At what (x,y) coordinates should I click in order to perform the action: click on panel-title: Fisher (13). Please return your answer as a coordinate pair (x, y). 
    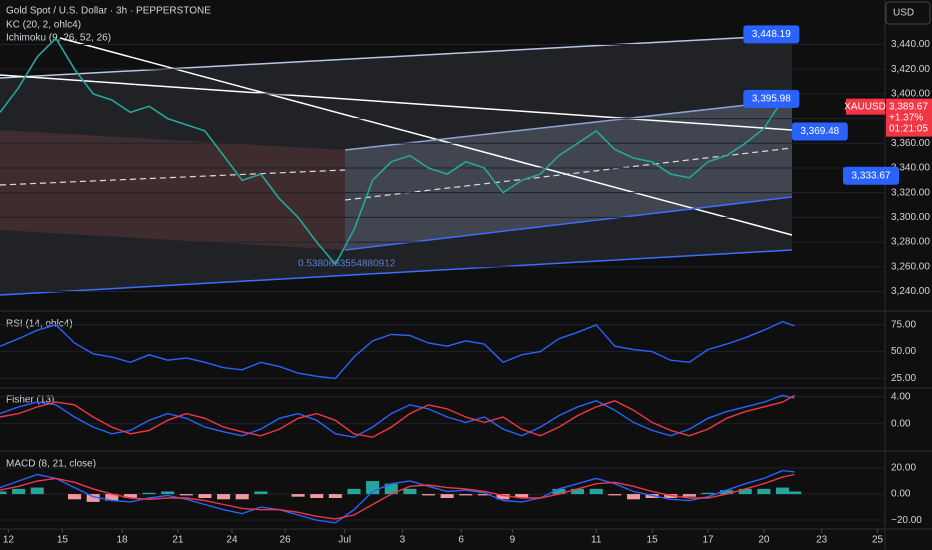
    Looking at the image, I should click on (30, 400).